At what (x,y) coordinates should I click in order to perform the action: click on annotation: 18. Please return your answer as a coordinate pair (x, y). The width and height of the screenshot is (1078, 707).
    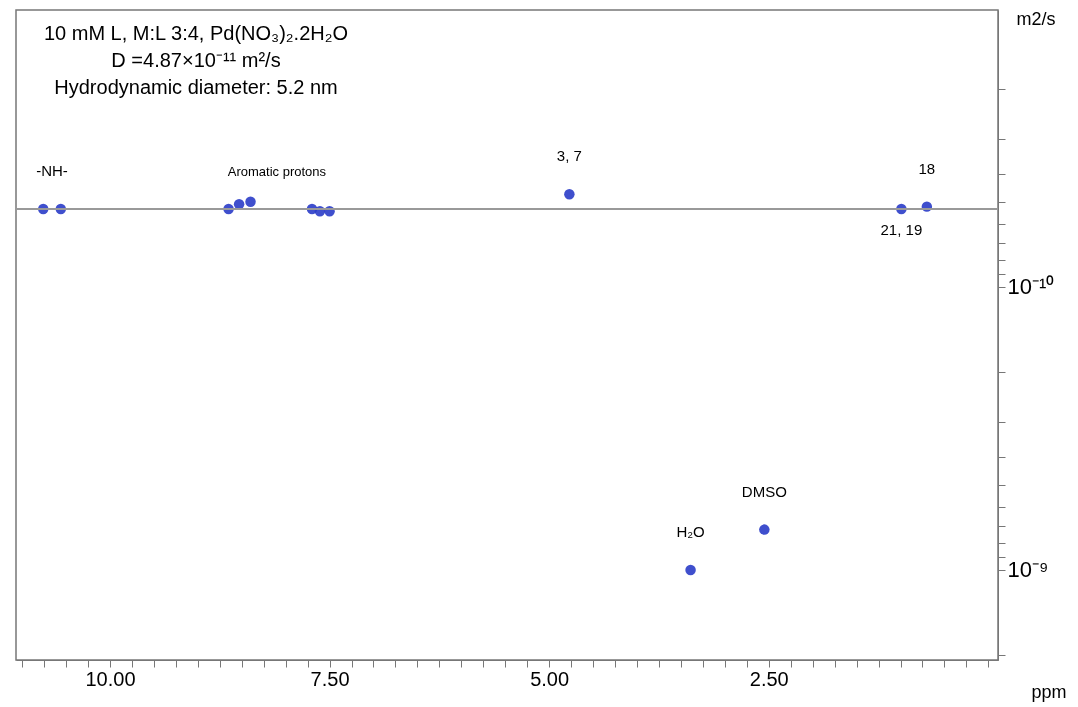
    Looking at the image, I should click on (927, 168).